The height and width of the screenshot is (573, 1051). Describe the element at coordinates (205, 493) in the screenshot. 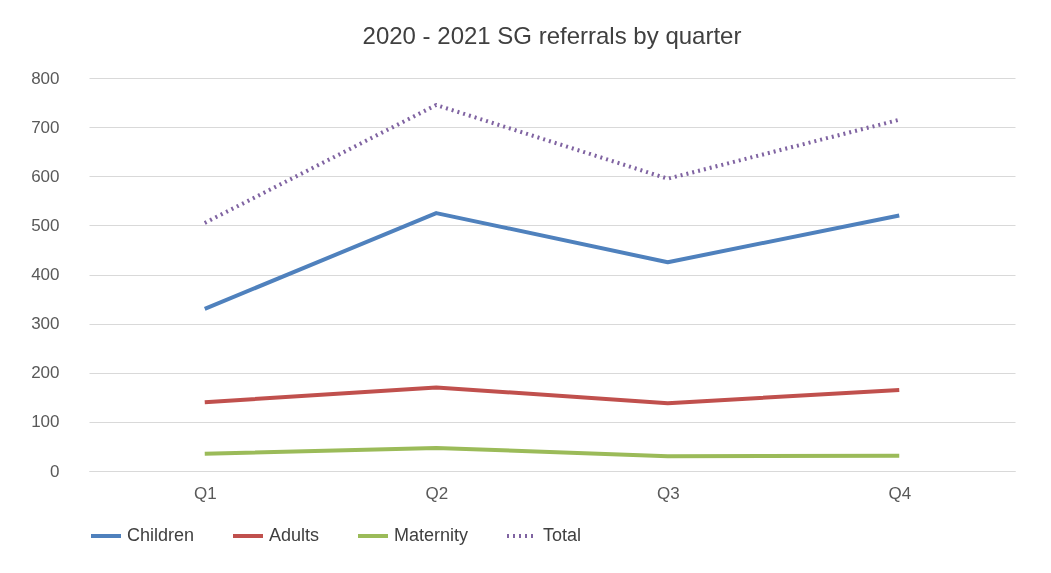

I see `x-tick-label: Q1` at that location.